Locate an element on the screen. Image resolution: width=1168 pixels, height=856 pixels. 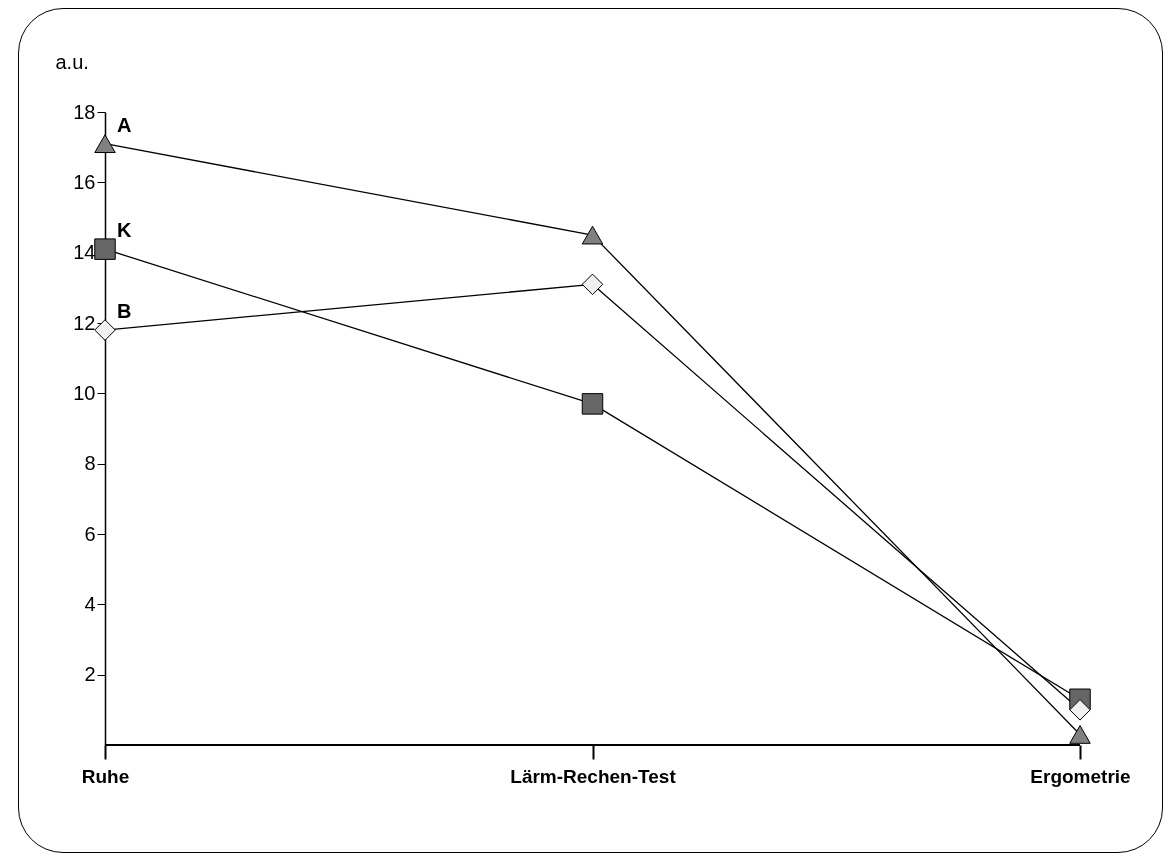
y-tick-label: 18 is located at coordinates (84, 111).